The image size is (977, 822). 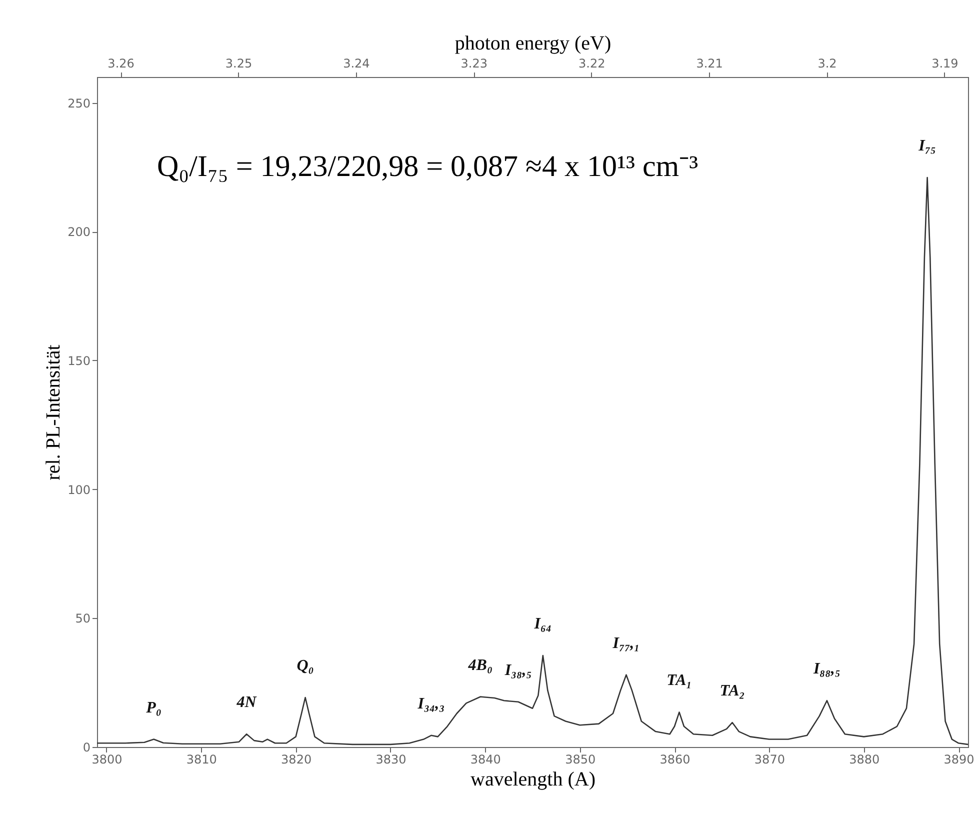 I want to click on x2-tick-label: 3.23, so click(x=474, y=63).